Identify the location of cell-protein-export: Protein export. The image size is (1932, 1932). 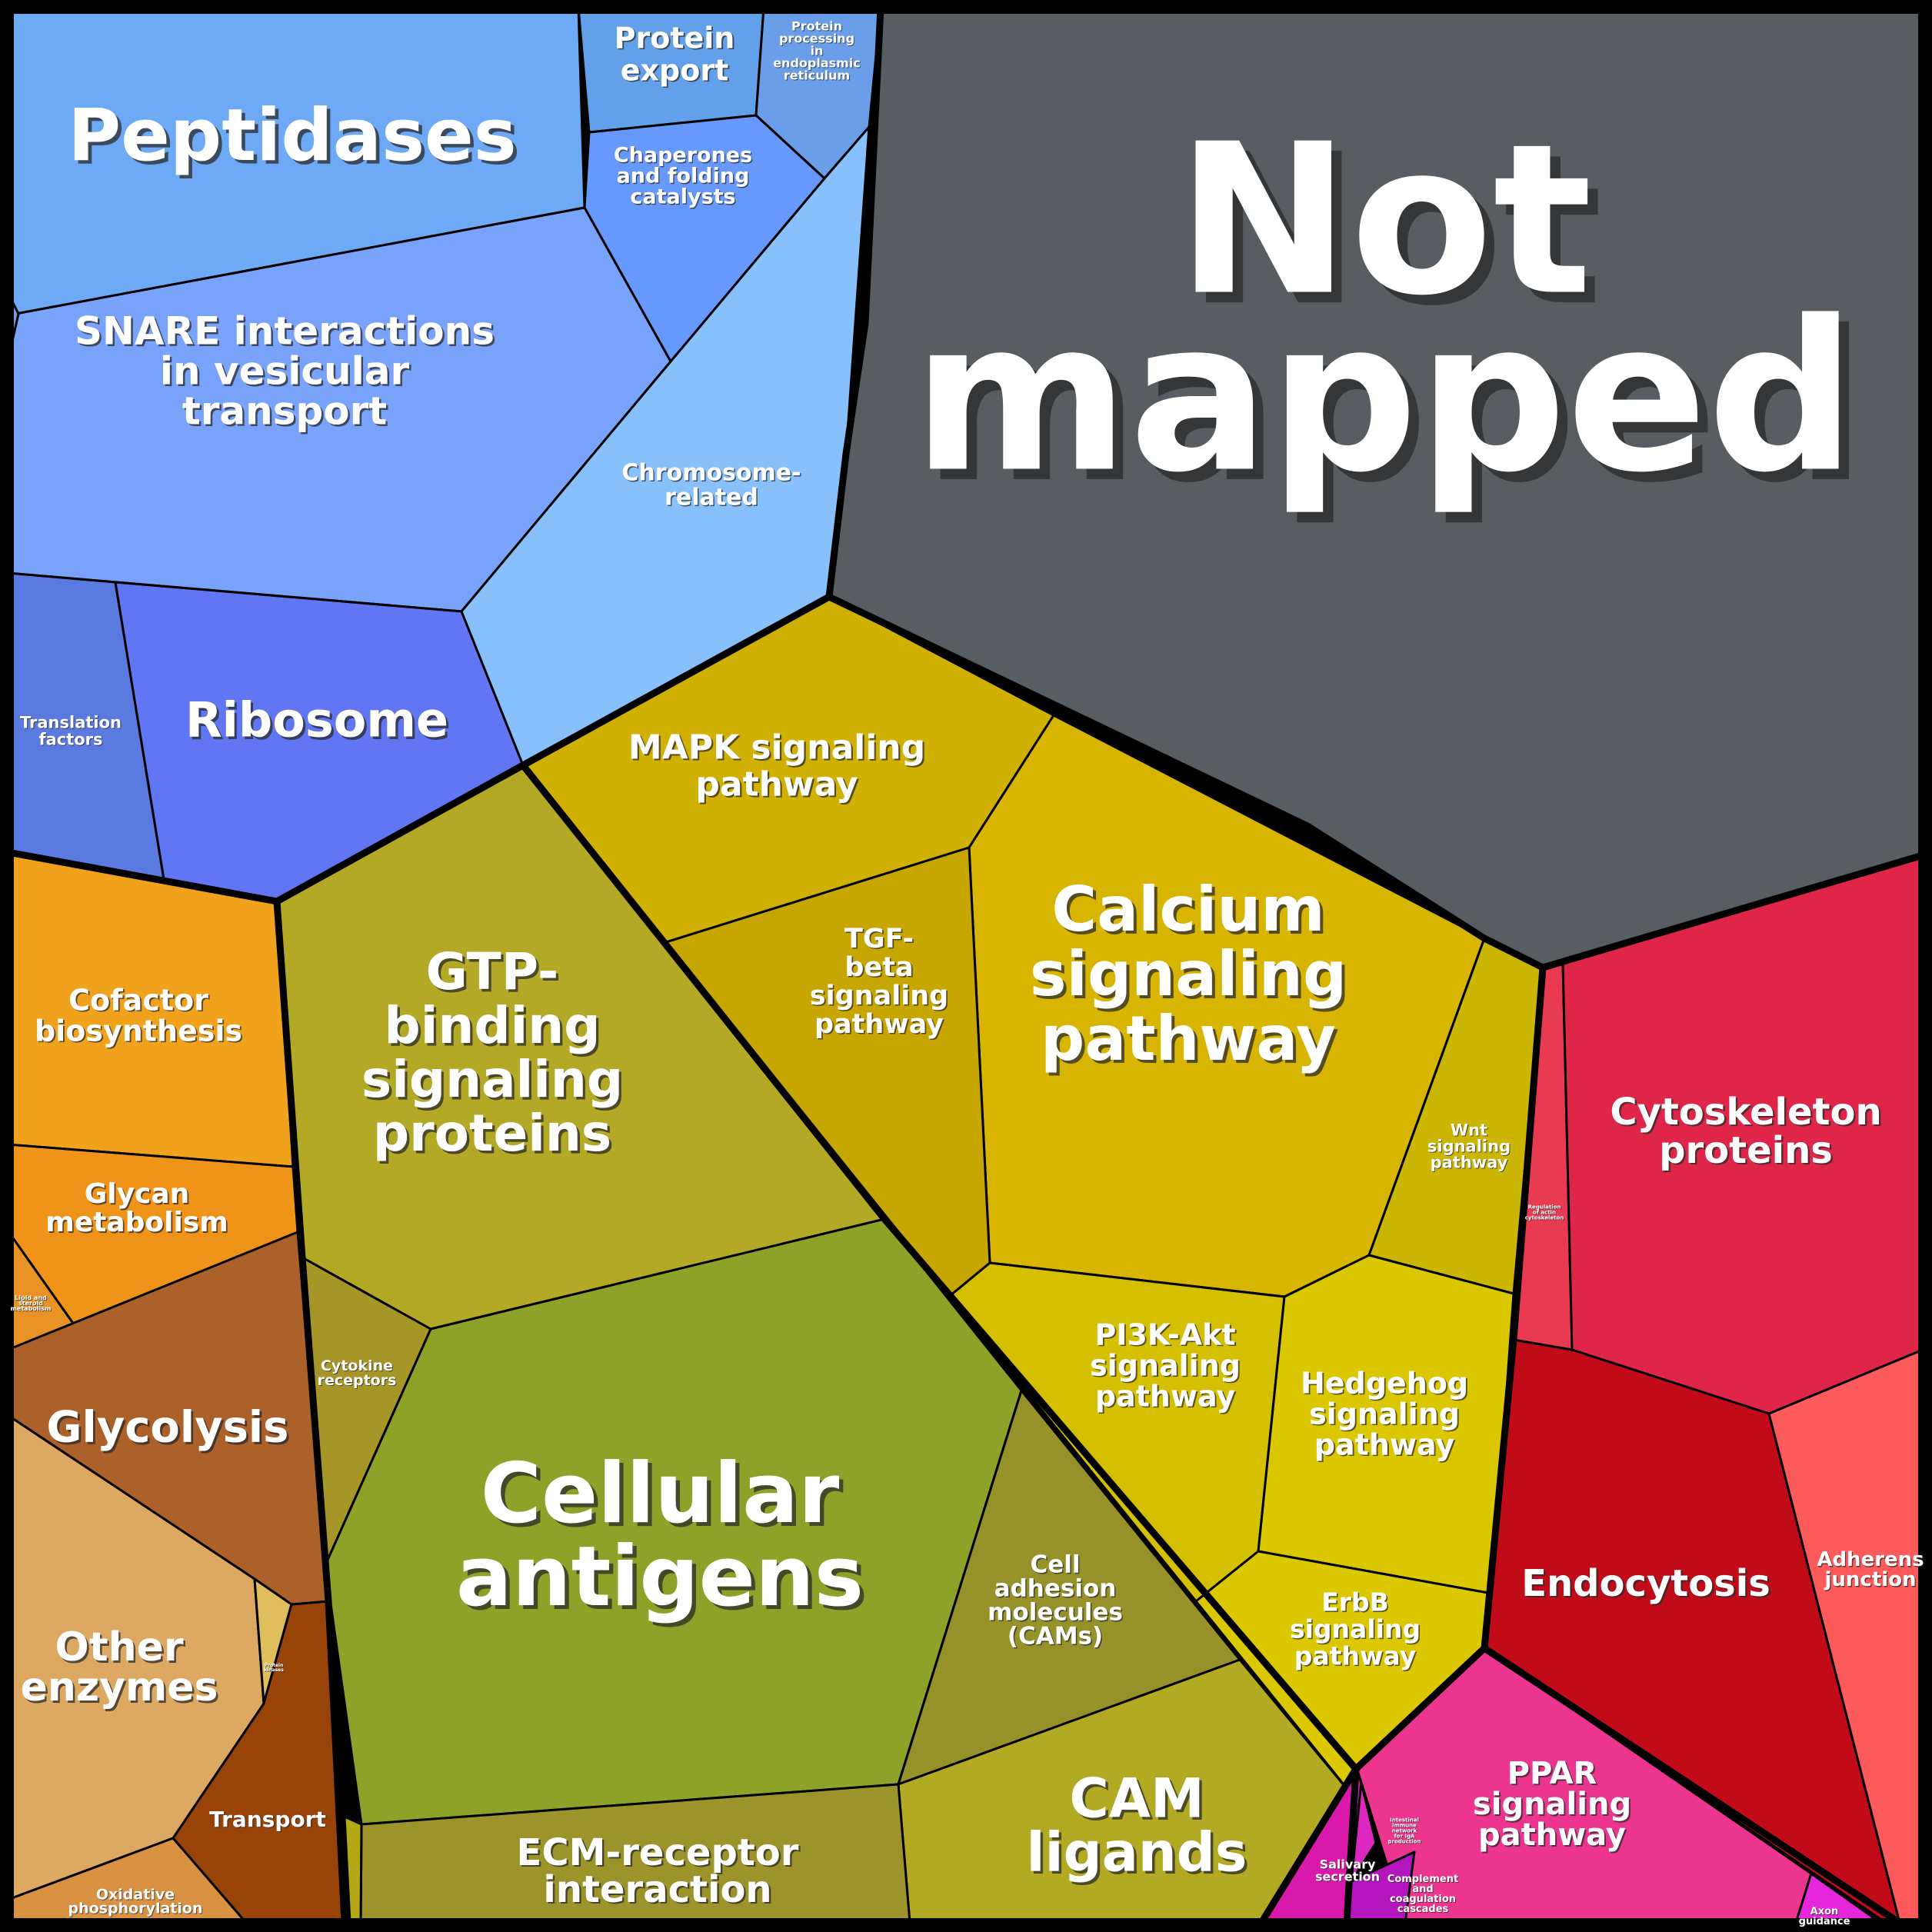
(671, 70).